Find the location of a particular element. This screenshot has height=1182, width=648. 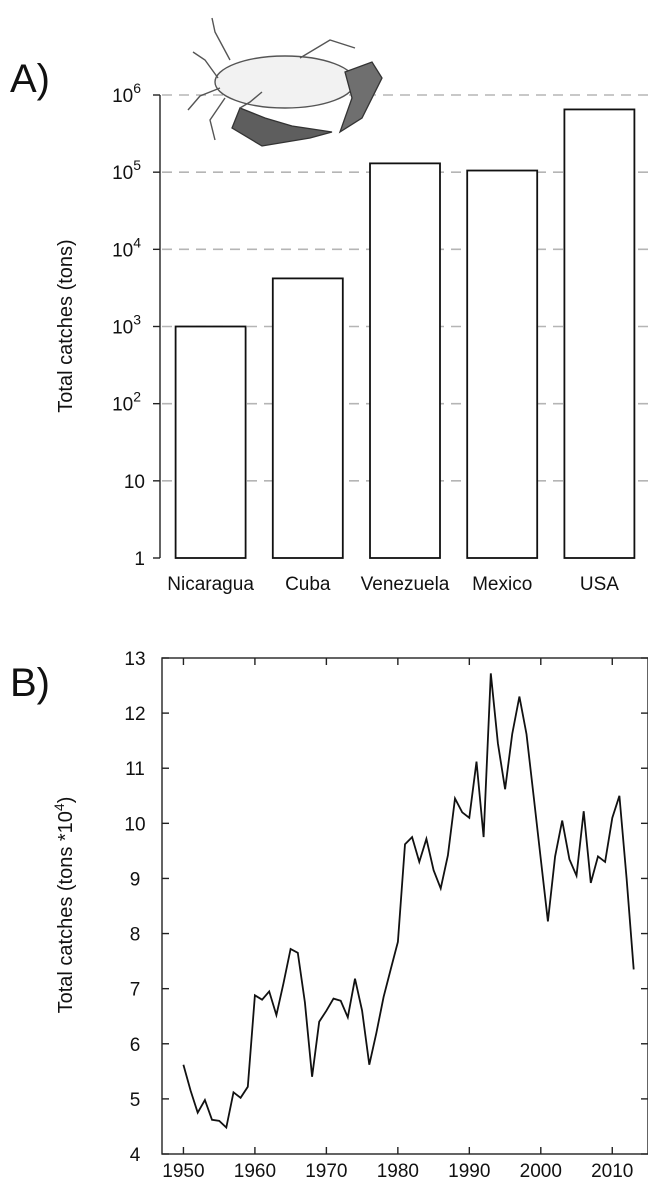

chart-b-x-tick-label: 1990 is located at coordinates (469, 1171).